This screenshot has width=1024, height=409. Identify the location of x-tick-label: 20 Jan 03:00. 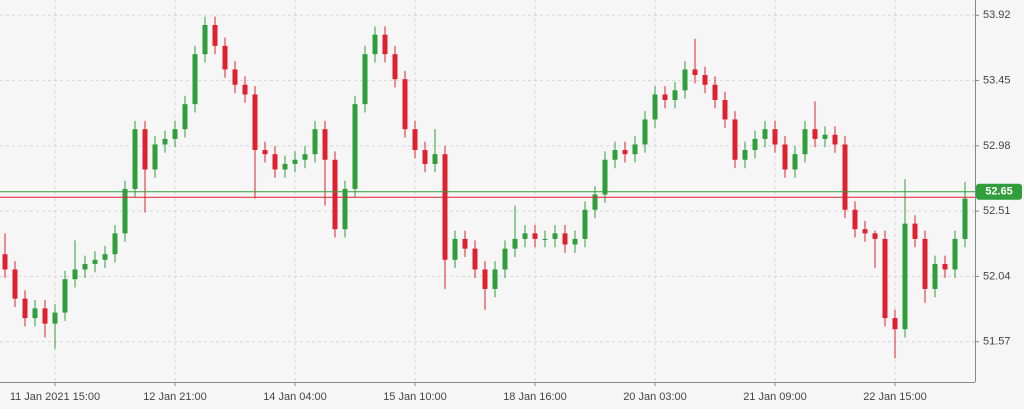
(655, 397).